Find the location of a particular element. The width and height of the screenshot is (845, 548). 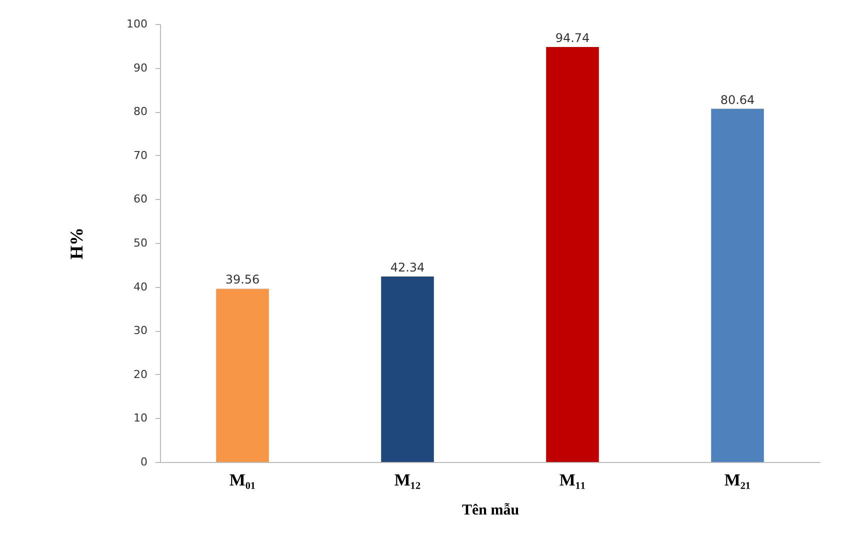

x-tick-label: M₁₂ is located at coordinates (407, 480).